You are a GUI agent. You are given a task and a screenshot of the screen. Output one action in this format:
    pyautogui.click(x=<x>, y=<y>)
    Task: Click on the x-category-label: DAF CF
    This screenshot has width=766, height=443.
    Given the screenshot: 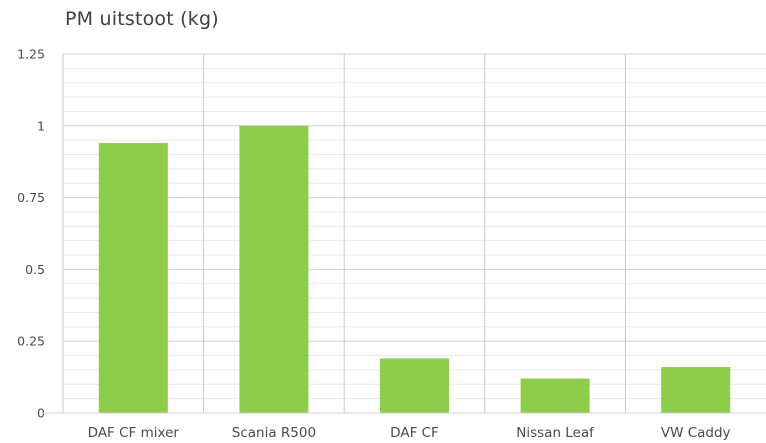 What is the action you would take?
    pyautogui.click(x=414, y=433)
    